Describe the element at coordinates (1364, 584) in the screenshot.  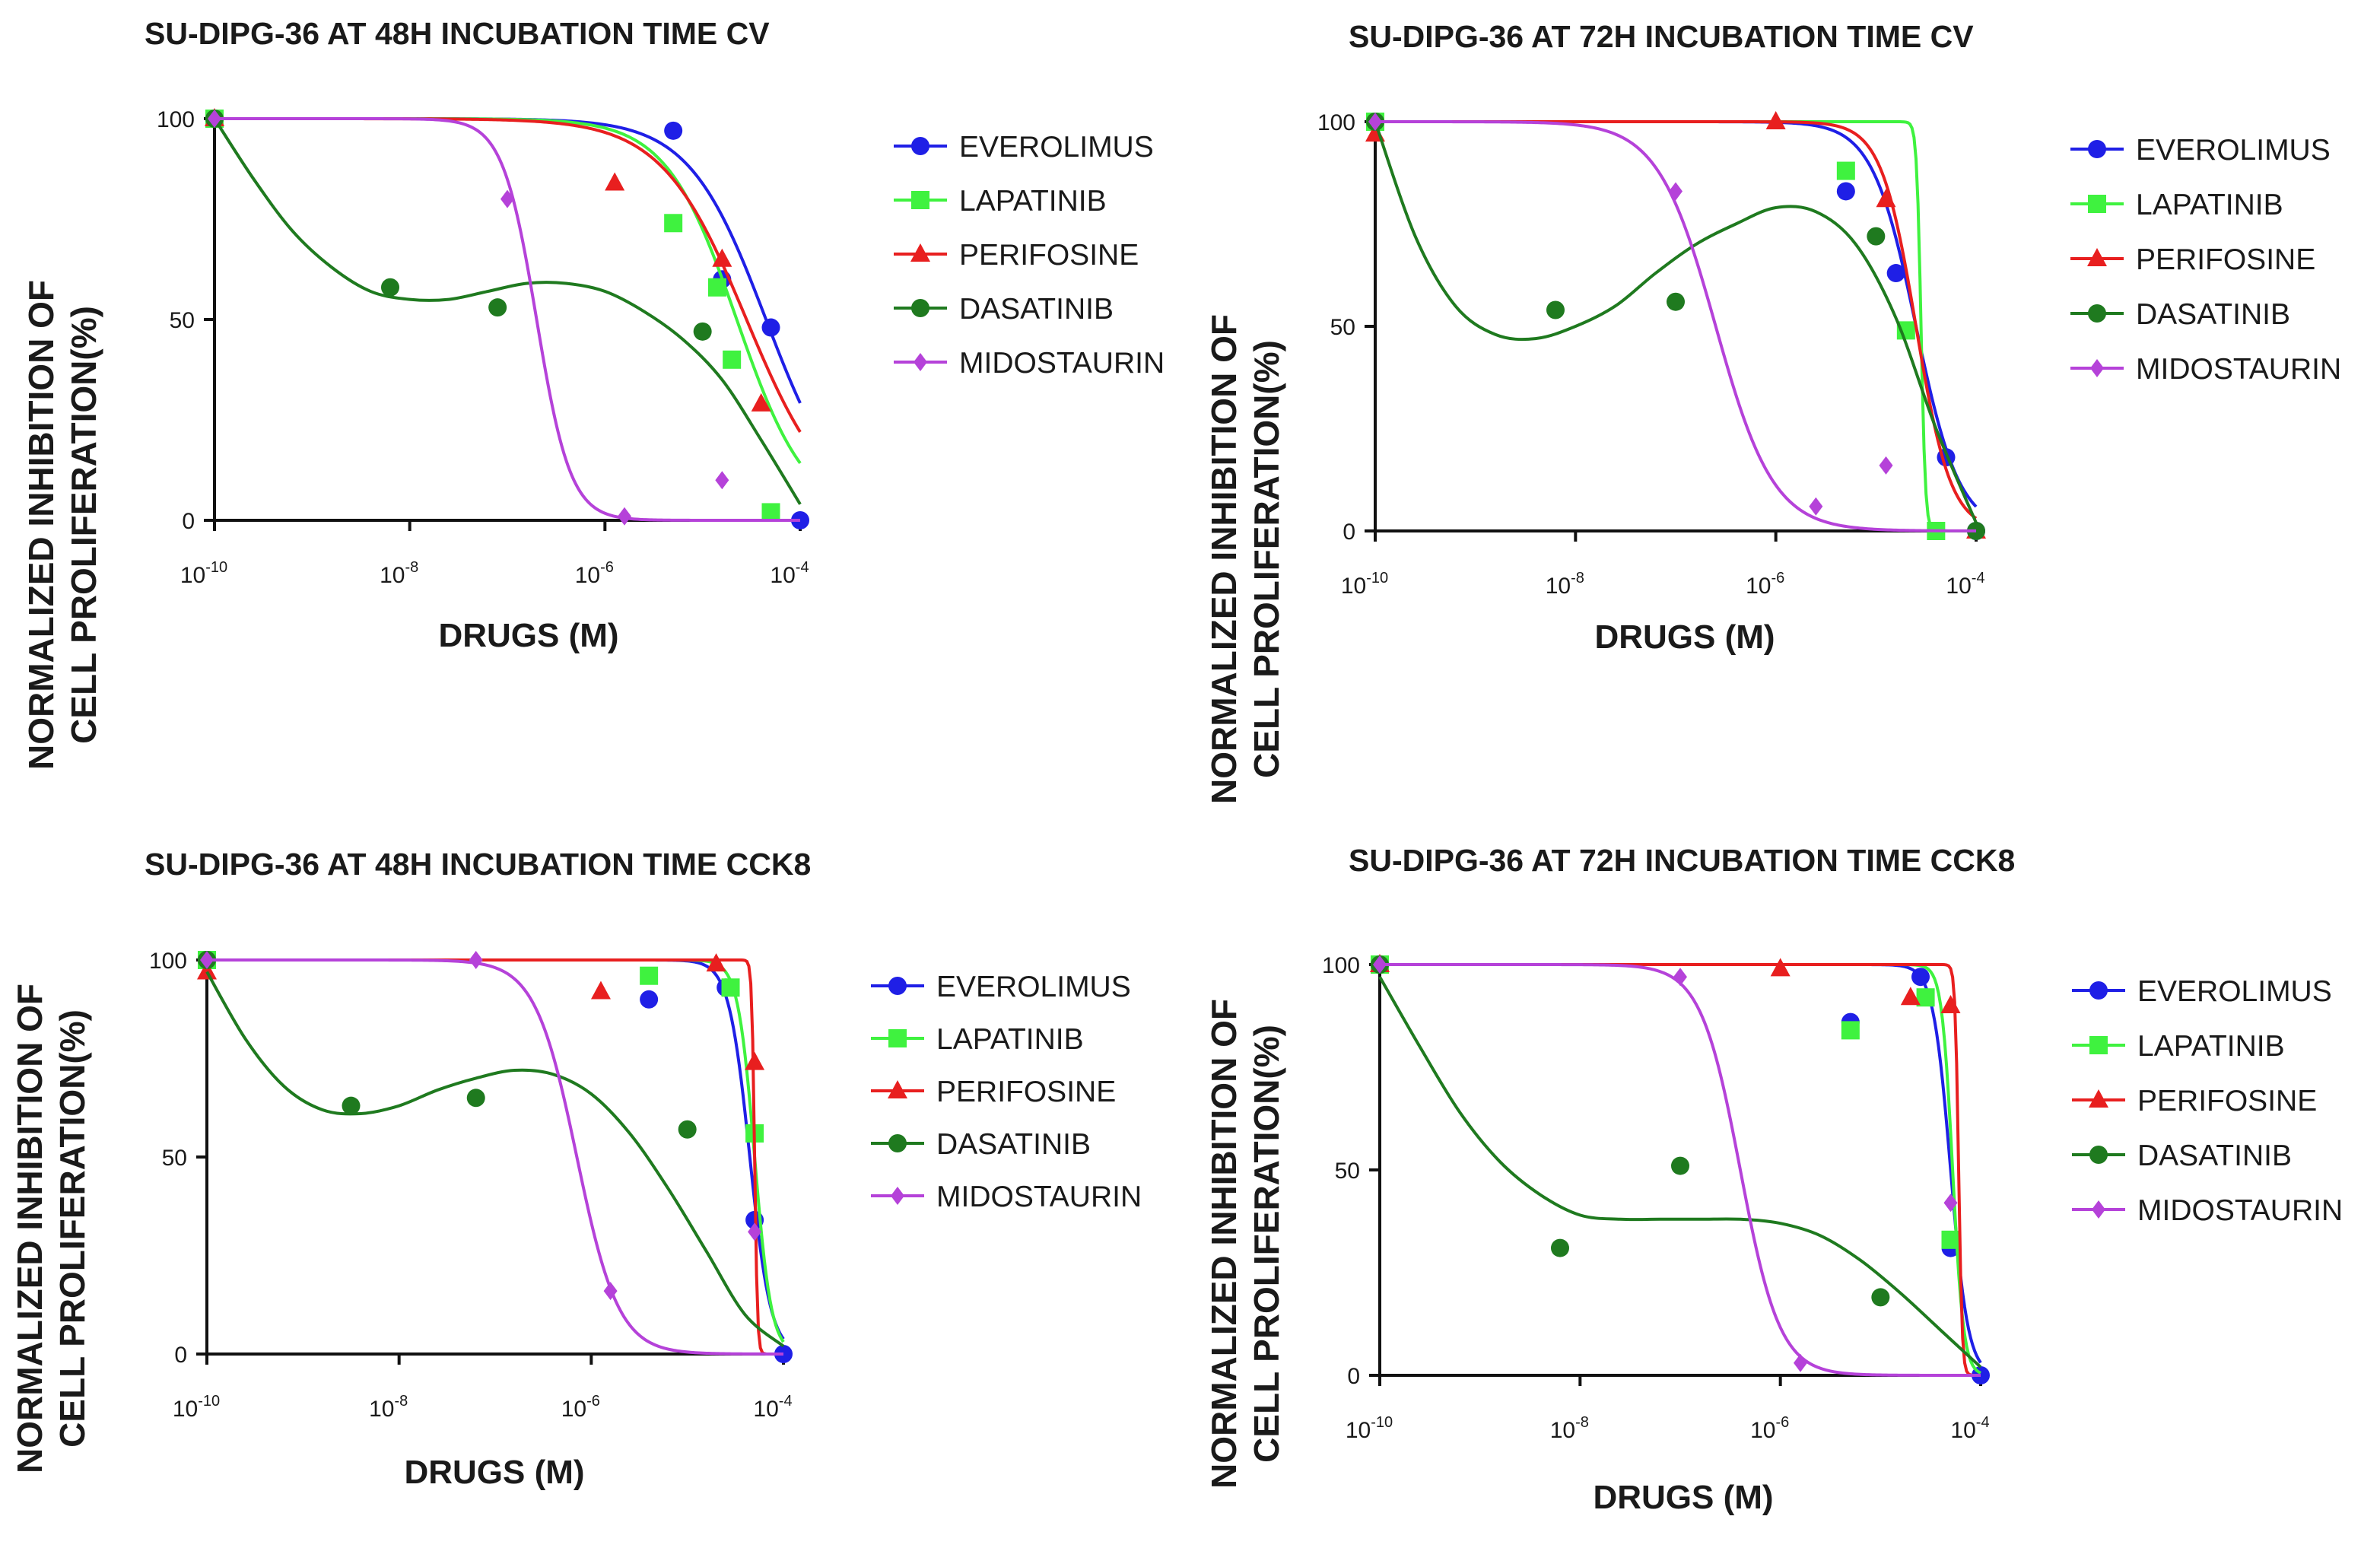
I see `x-tick-label: 10⁻¹⁰` at that location.